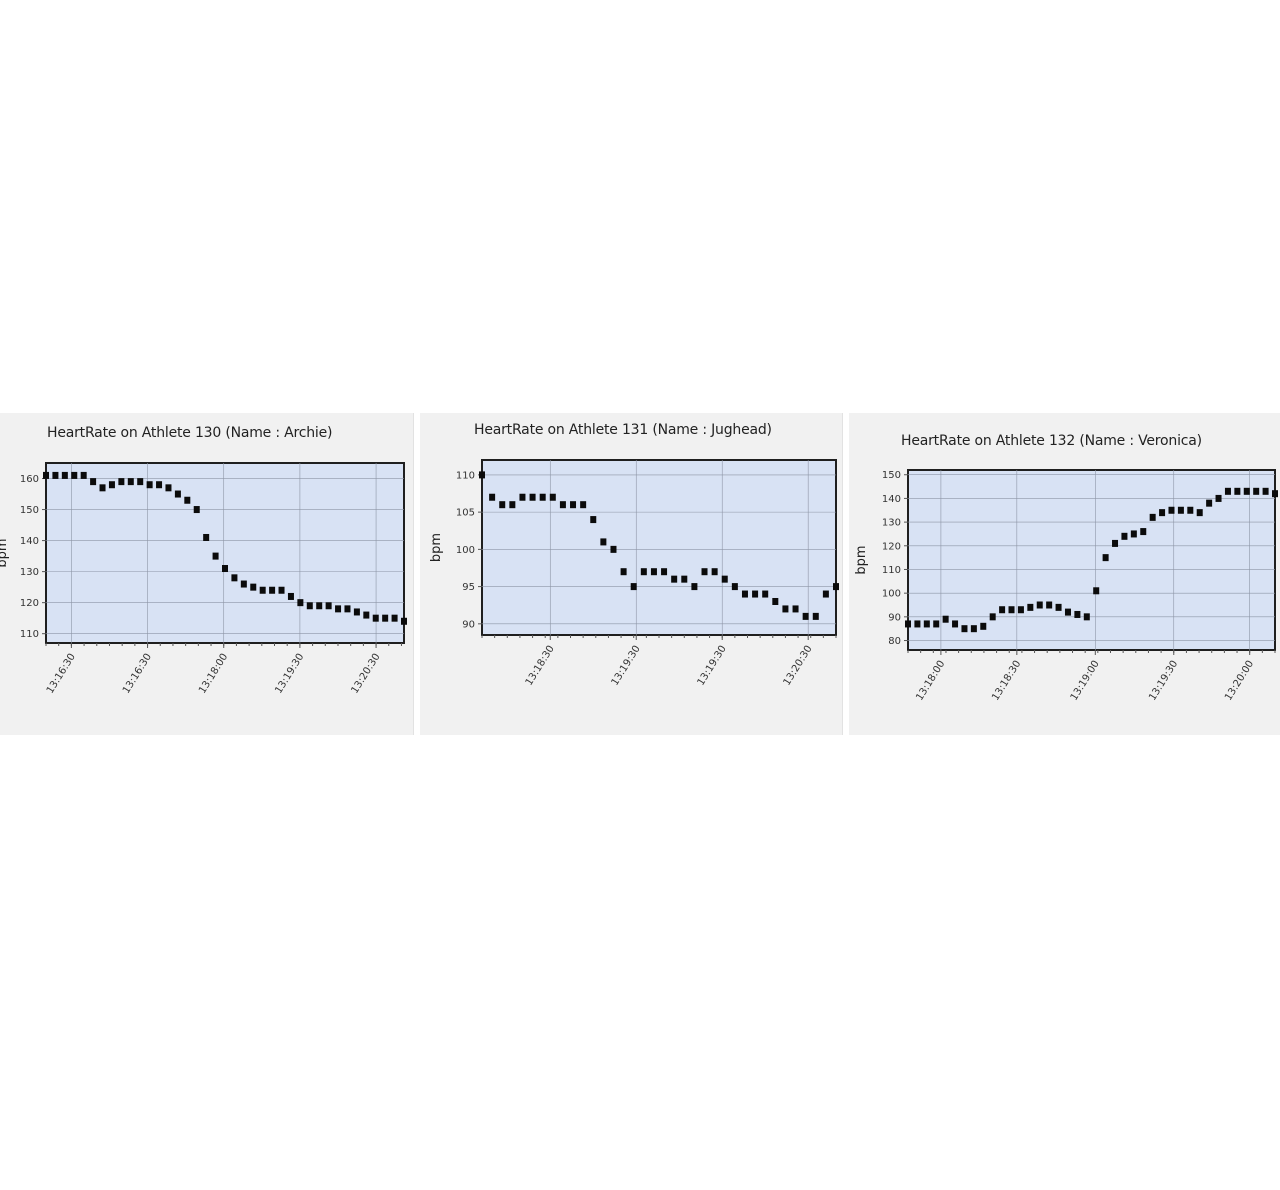  I want to click on y-tick-label: 150, so click(891, 475).